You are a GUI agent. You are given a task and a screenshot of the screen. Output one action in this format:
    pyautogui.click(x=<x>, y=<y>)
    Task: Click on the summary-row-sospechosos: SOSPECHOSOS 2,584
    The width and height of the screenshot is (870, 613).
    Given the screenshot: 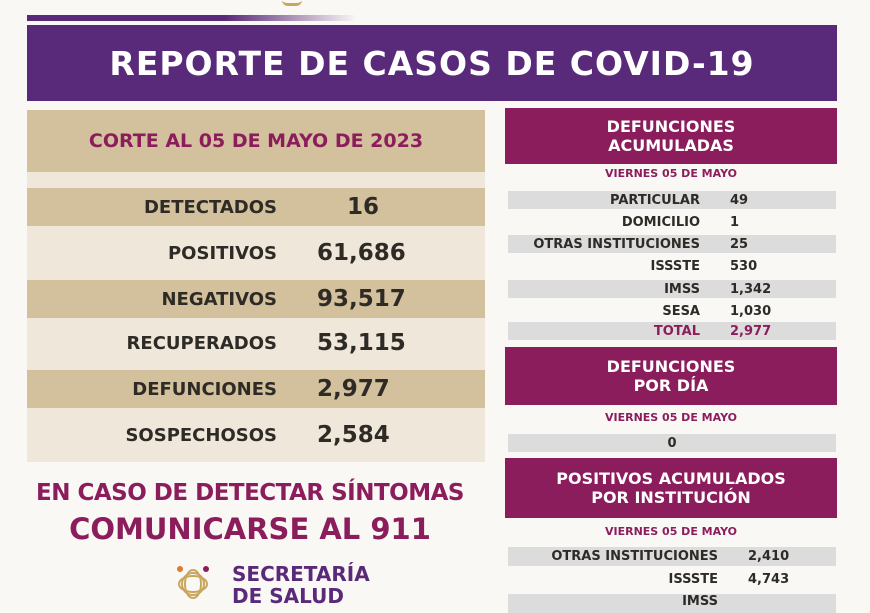 What is the action you would take?
    pyautogui.click(x=256, y=435)
    